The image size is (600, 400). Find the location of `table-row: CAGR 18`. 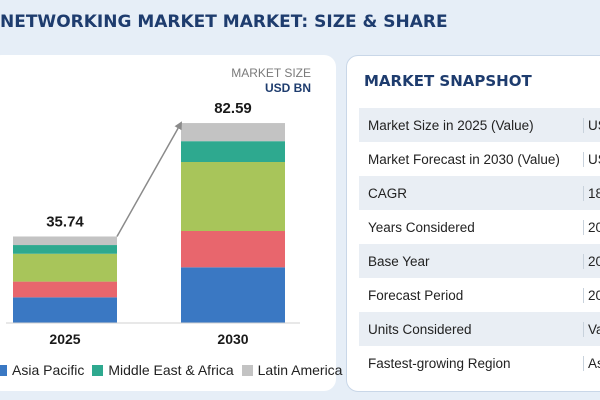

table-row: CAGR 18 is located at coordinates (479, 193).